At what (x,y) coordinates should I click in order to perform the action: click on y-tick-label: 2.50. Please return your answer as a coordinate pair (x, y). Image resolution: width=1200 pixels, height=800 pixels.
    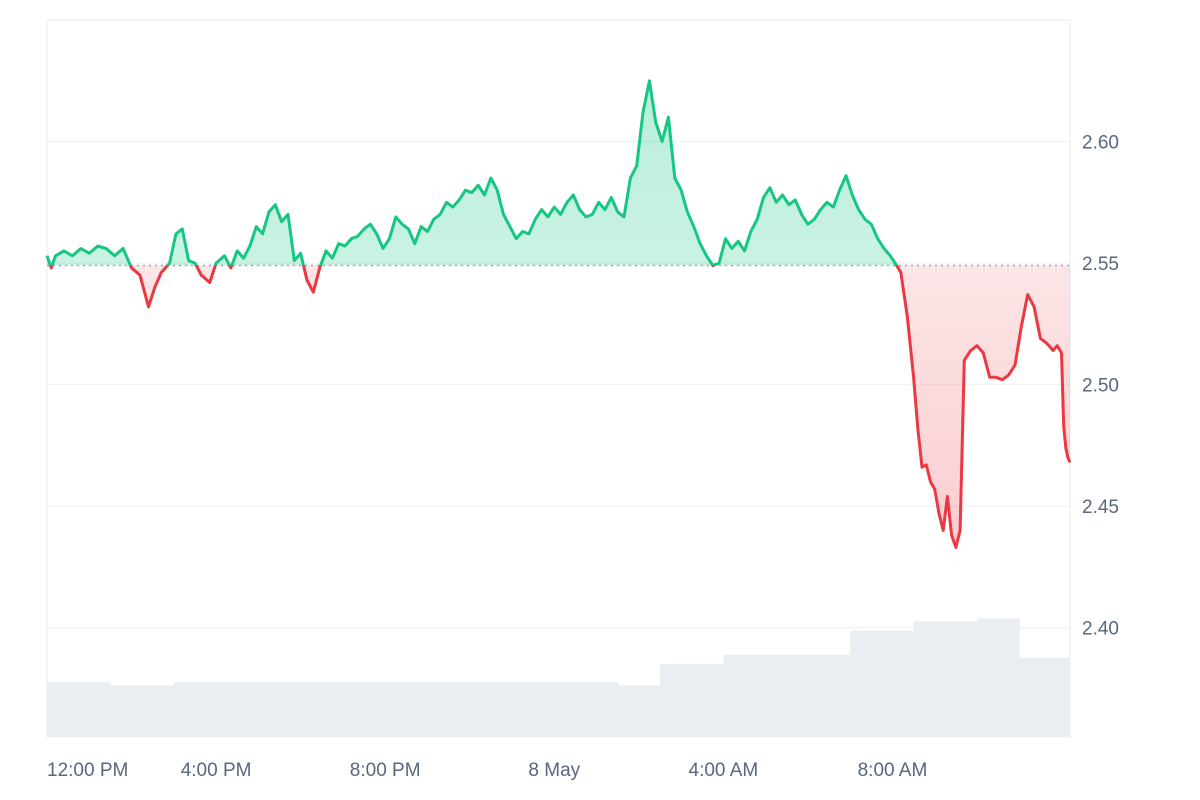
    Looking at the image, I should click on (1100, 386).